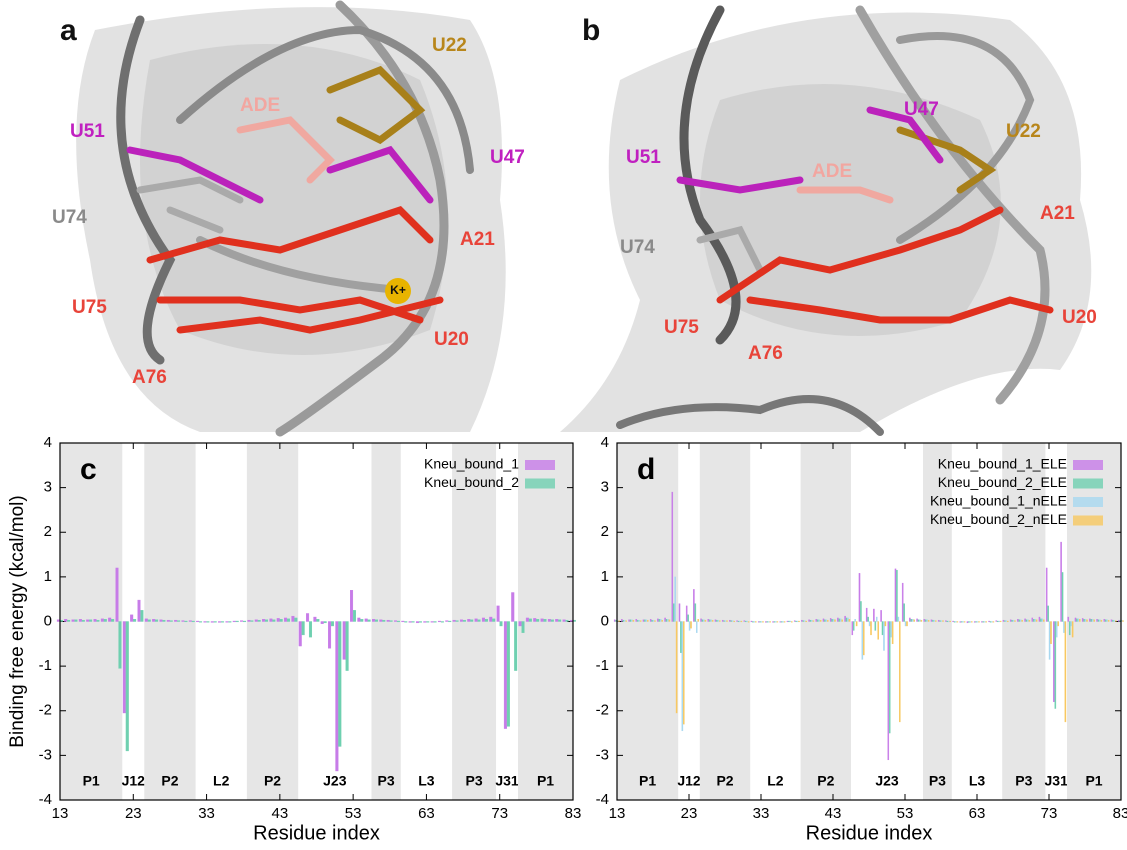  What do you see at coordinates (921, 109) in the screenshot?
I see `residue-label: U47` at bounding box center [921, 109].